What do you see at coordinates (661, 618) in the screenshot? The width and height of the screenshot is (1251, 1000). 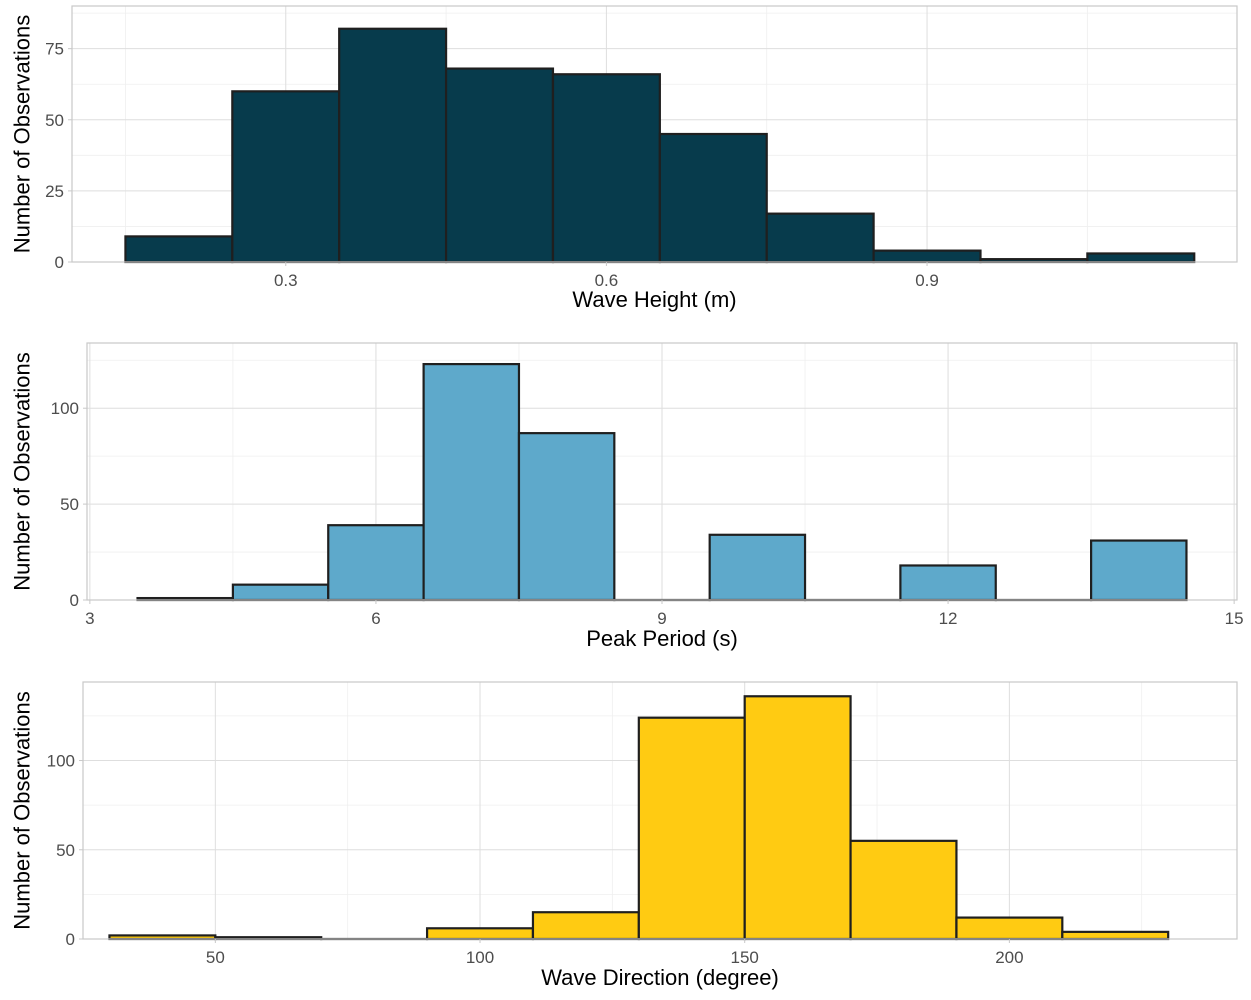 I see `x-tick-label: 9` at bounding box center [661, 618].